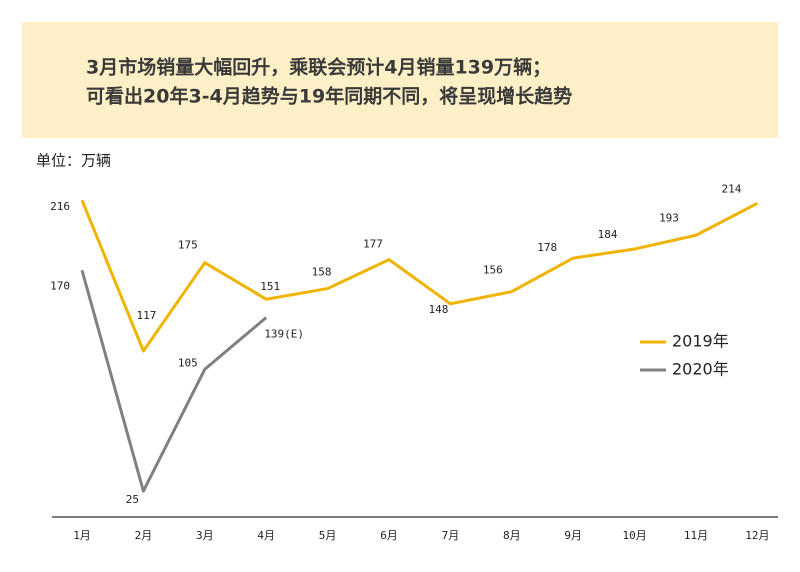 This screenshot has height=572, width=800. What do you see at coordinates (700, 341) in the screenshot?
I see `legend-label: 2019年` at bounding box center [700, 341].